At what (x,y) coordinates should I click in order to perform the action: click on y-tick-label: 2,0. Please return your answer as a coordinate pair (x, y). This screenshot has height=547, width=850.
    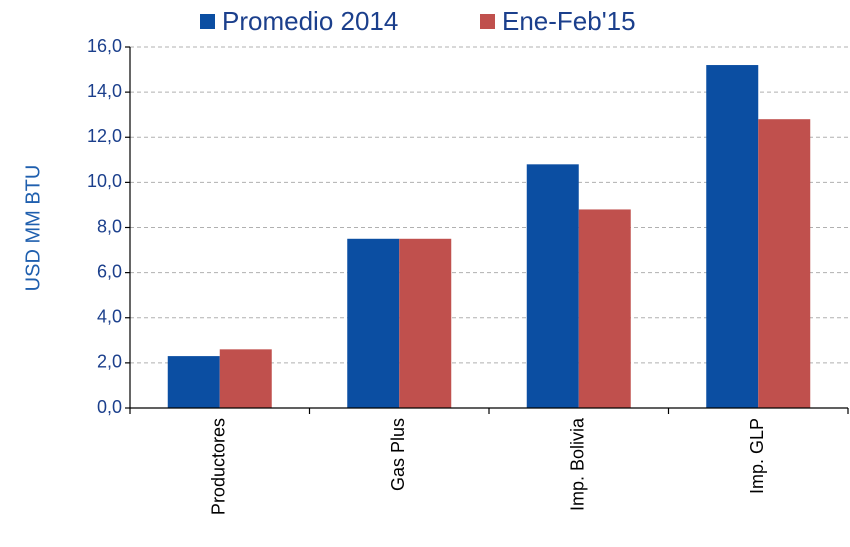
    Looking at the image, I should click on (109, 362).